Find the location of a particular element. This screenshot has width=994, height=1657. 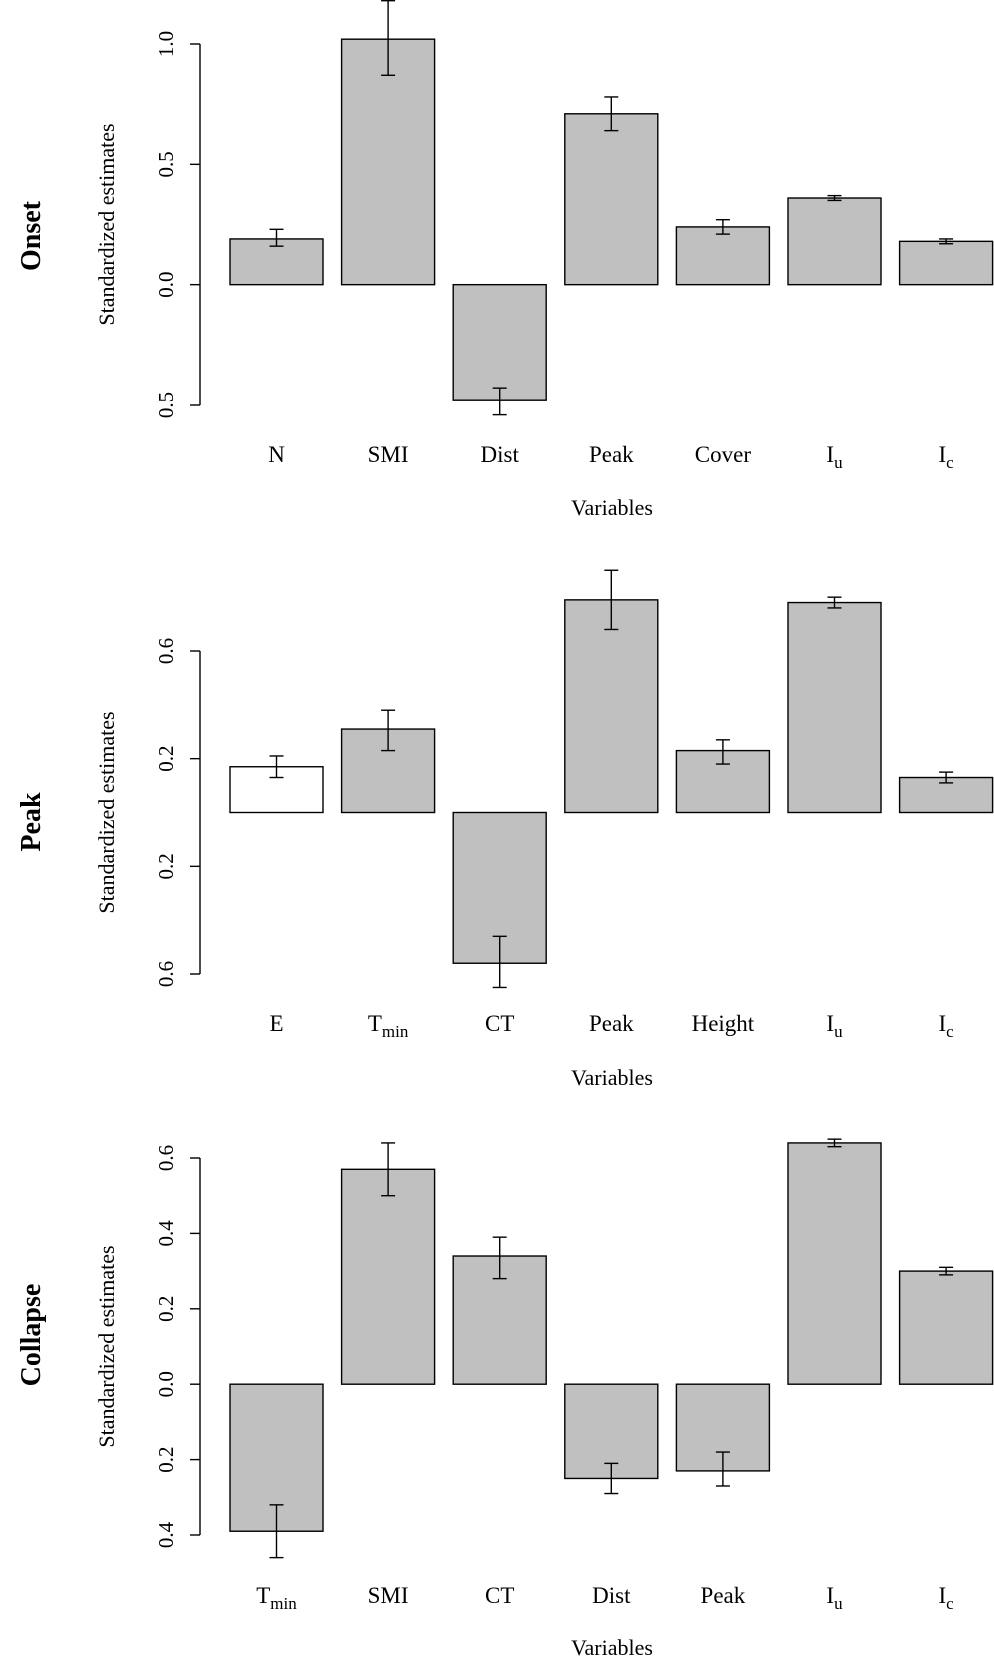

x-tick-label: N is located at coordinates (276, 454).